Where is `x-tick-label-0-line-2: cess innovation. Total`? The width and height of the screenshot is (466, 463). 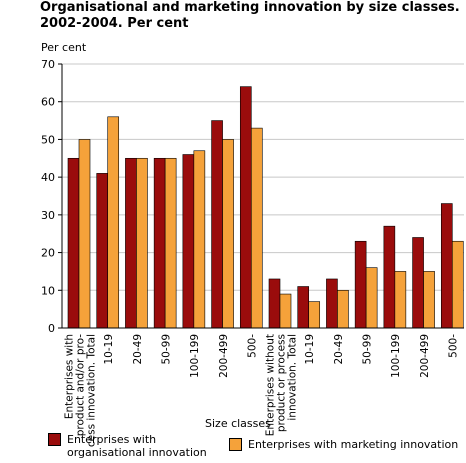 x-tick-label-0-line-2: cess innovation. Total is located at coordinates (91, 390).